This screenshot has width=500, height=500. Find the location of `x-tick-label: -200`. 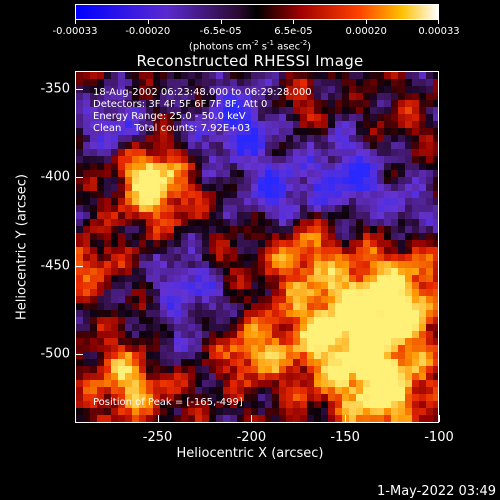

x-tick-label: -200 is located at coordinates (251, 437).